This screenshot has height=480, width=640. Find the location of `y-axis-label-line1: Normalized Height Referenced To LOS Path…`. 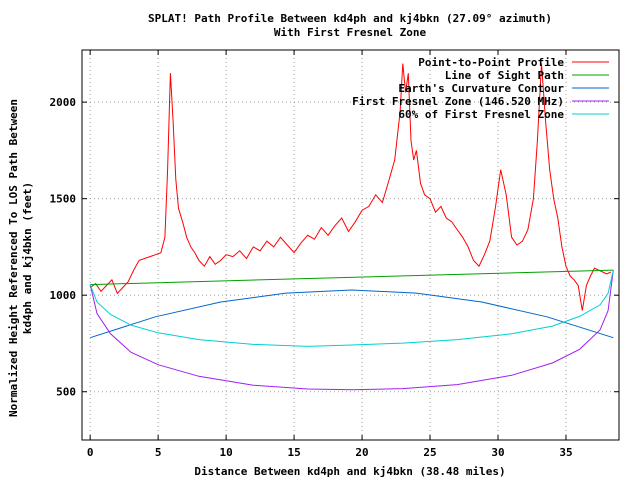

y-axis-label-line1: Normalized Height Referenced To LOS Path… is located at coordinates (13, 258).